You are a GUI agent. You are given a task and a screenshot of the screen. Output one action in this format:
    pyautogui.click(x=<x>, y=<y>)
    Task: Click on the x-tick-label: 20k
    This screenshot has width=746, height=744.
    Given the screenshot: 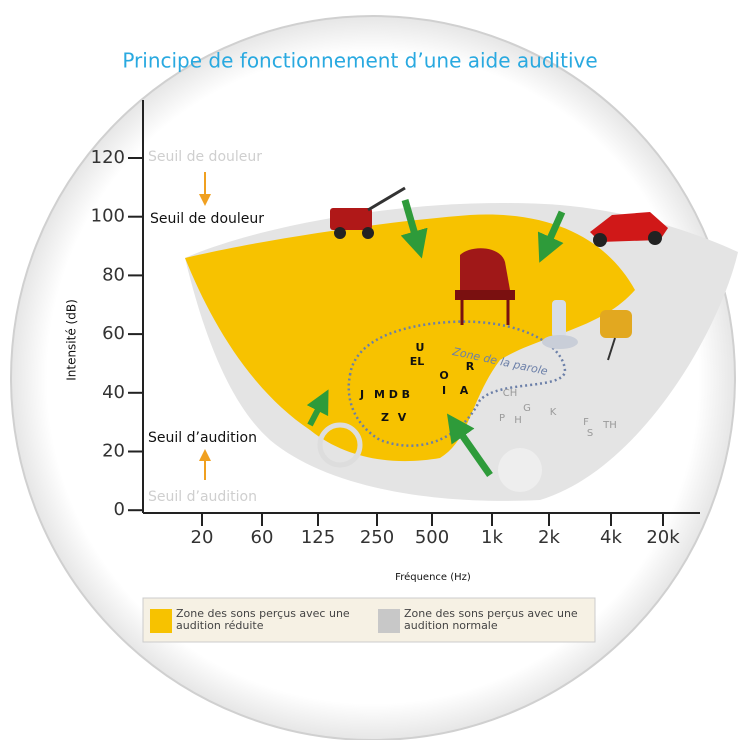 What is the action you would take?
    pyautogui.click(x=663, y=537)
    